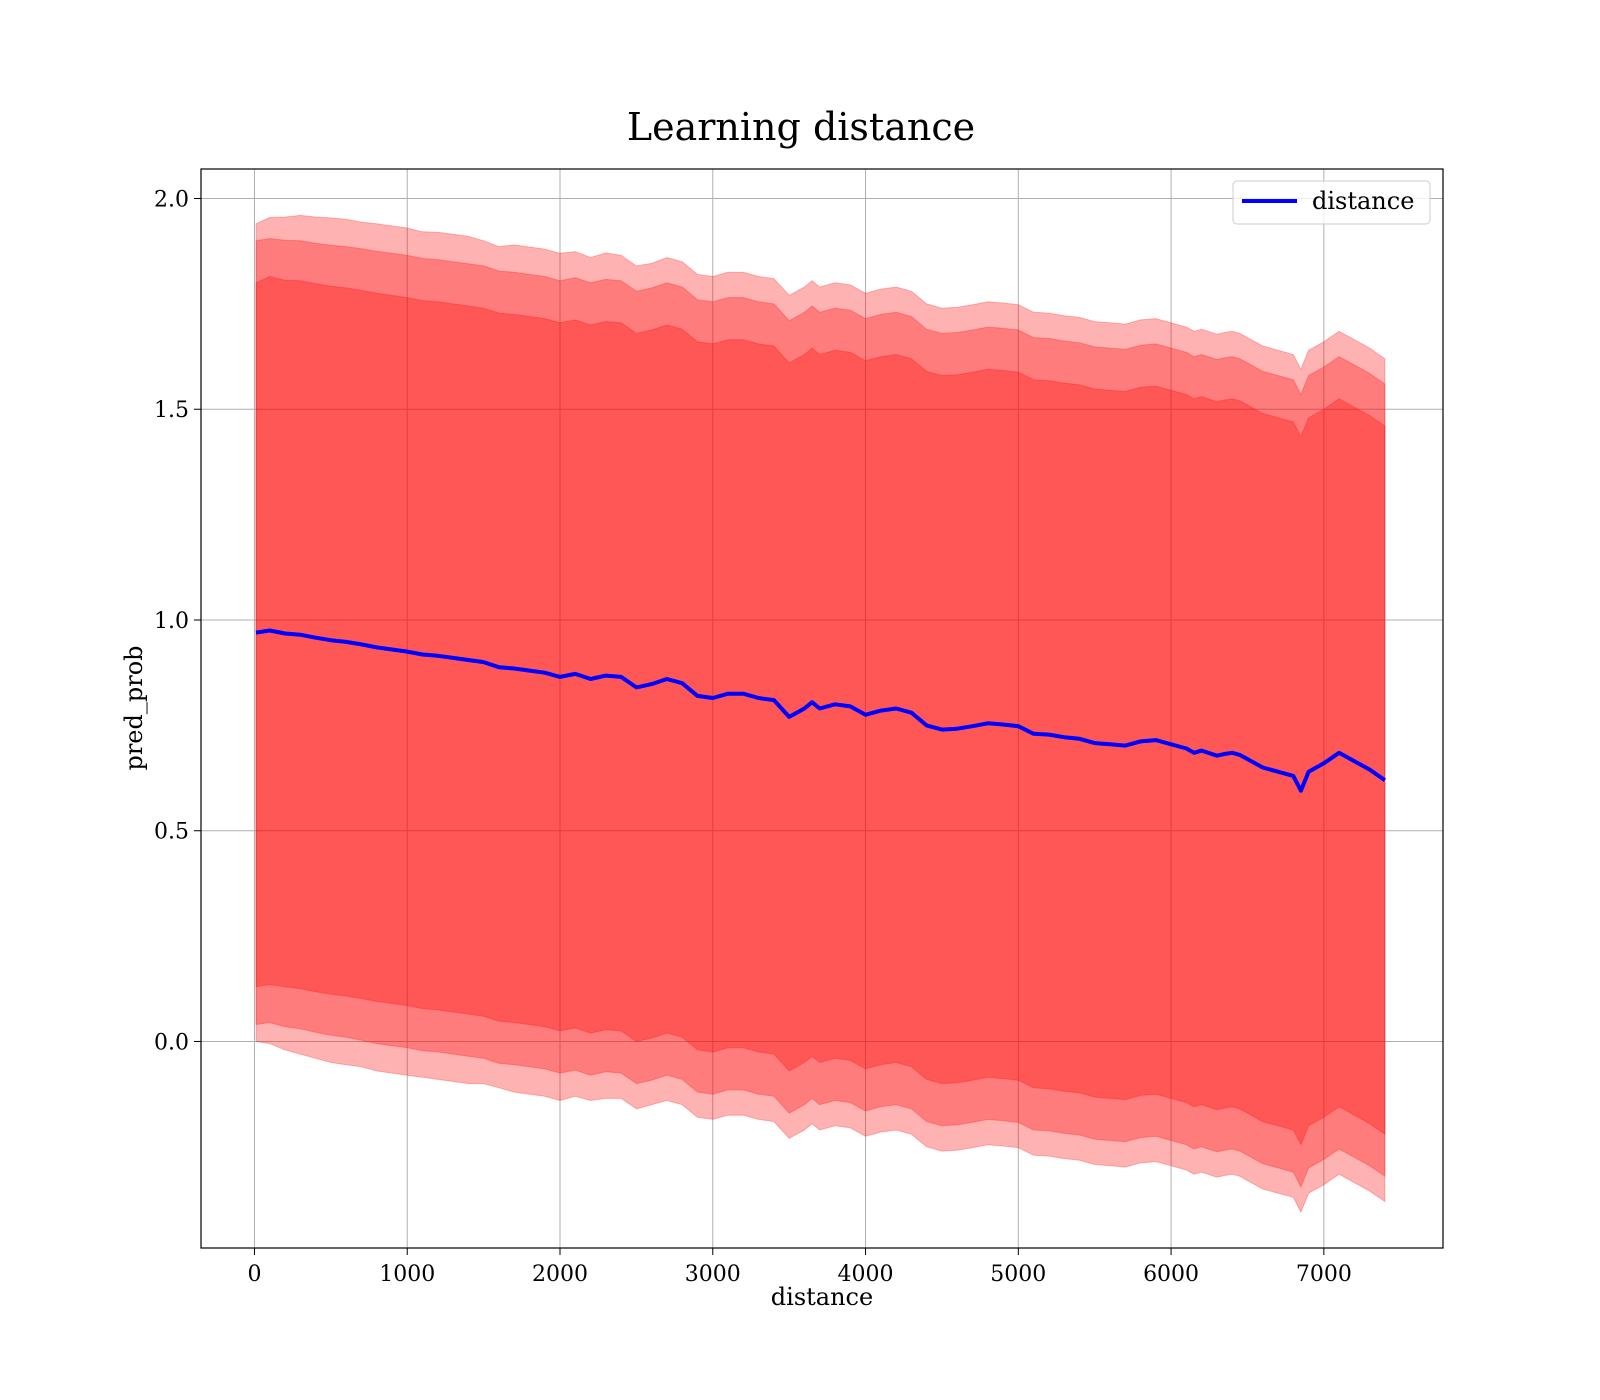 This screenshot has height=1400, width=1600. Describe the element at coordinates (134, 707) in the screenshot. I see `y-axis-label: pred_prob` at that location.